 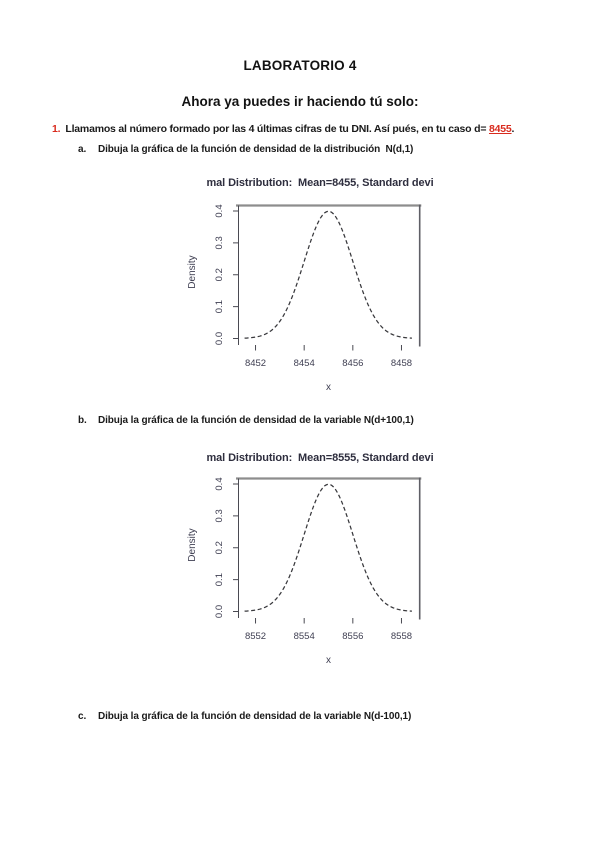 What do you see at coordinates (82, 420) in the screenshot?
I see `item-label: b.` at bounding box center [82, 420].